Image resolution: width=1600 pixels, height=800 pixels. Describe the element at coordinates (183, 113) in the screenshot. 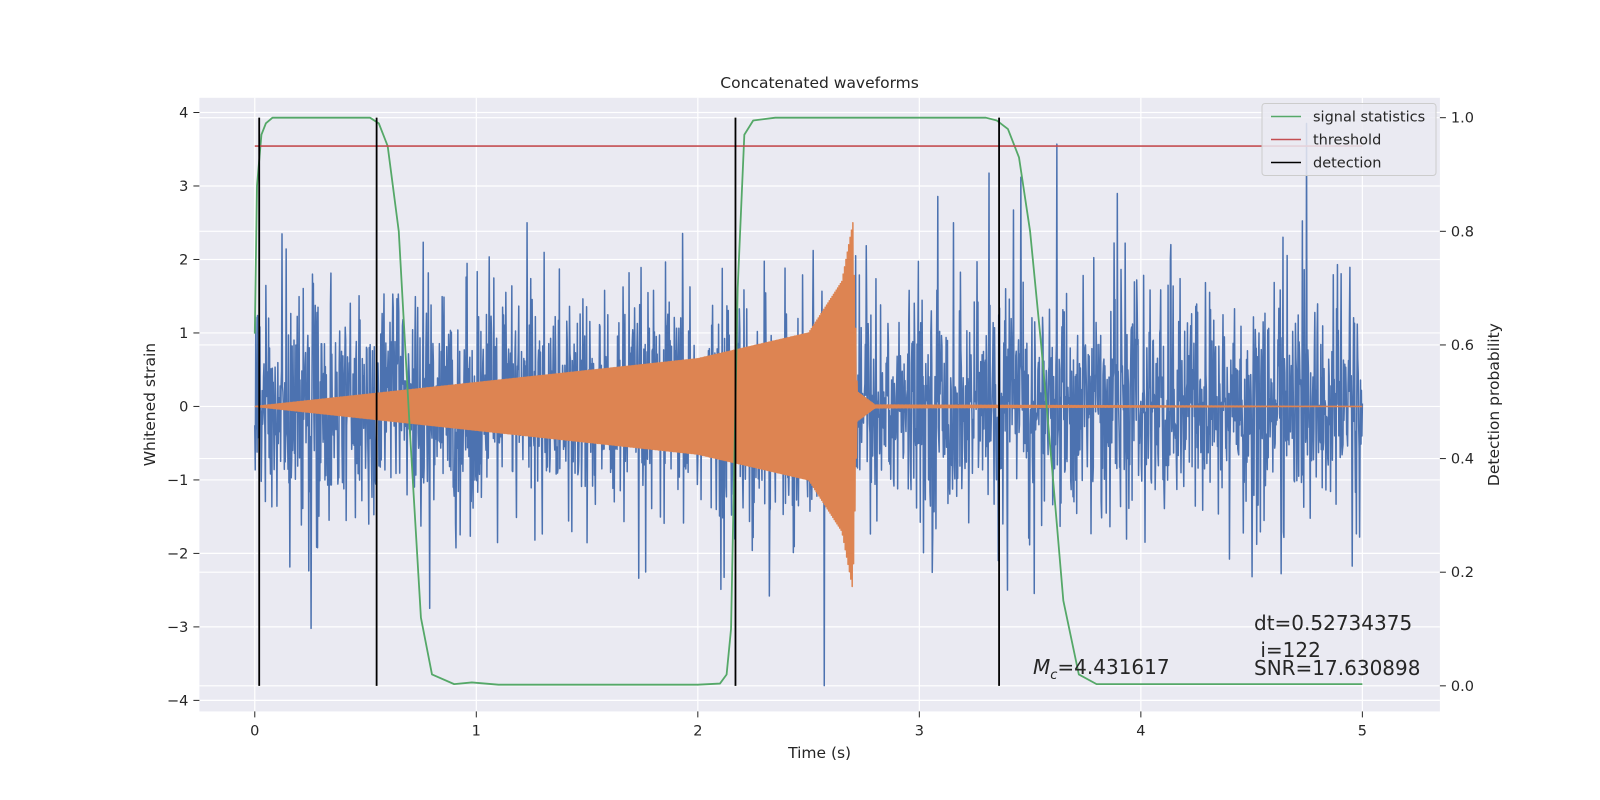

I see `y-tick-label: 4` at that location.